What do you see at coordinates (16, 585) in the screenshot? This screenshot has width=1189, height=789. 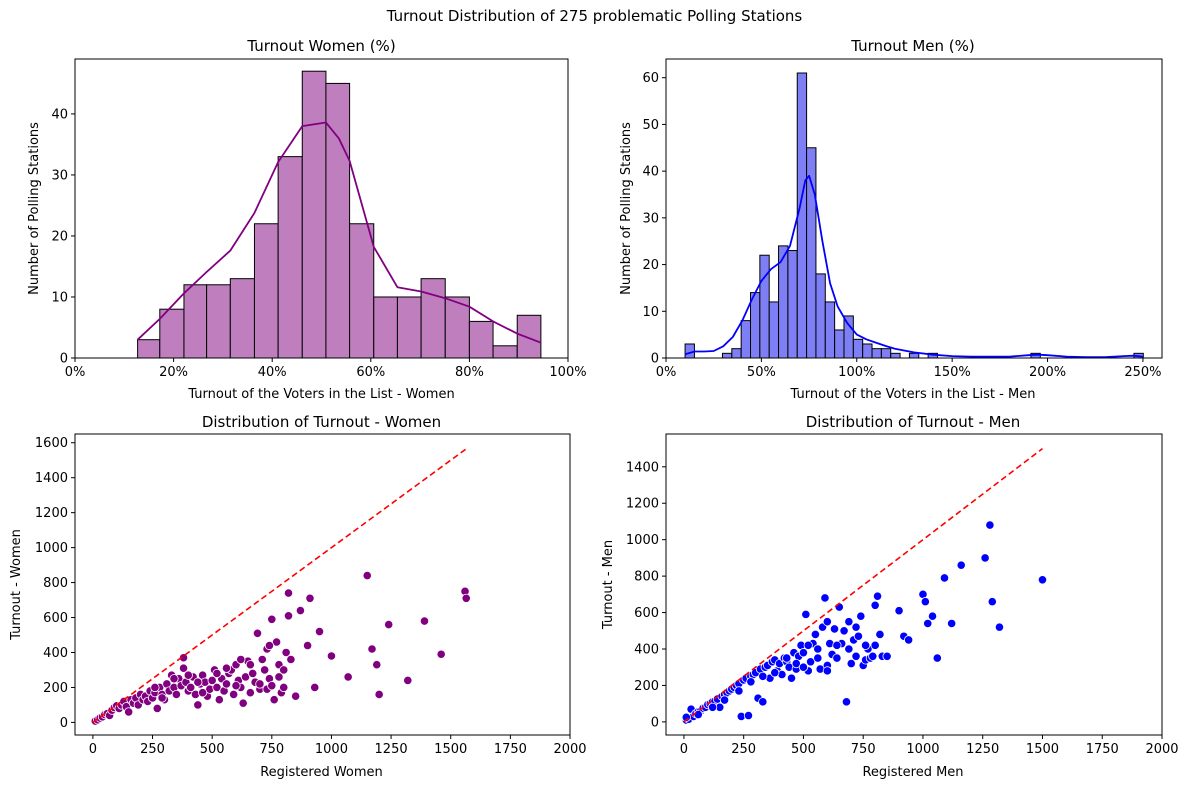 I see `y-axis-label-turnout-women-count: Turnout - Women` at bounding box center [16, 585].